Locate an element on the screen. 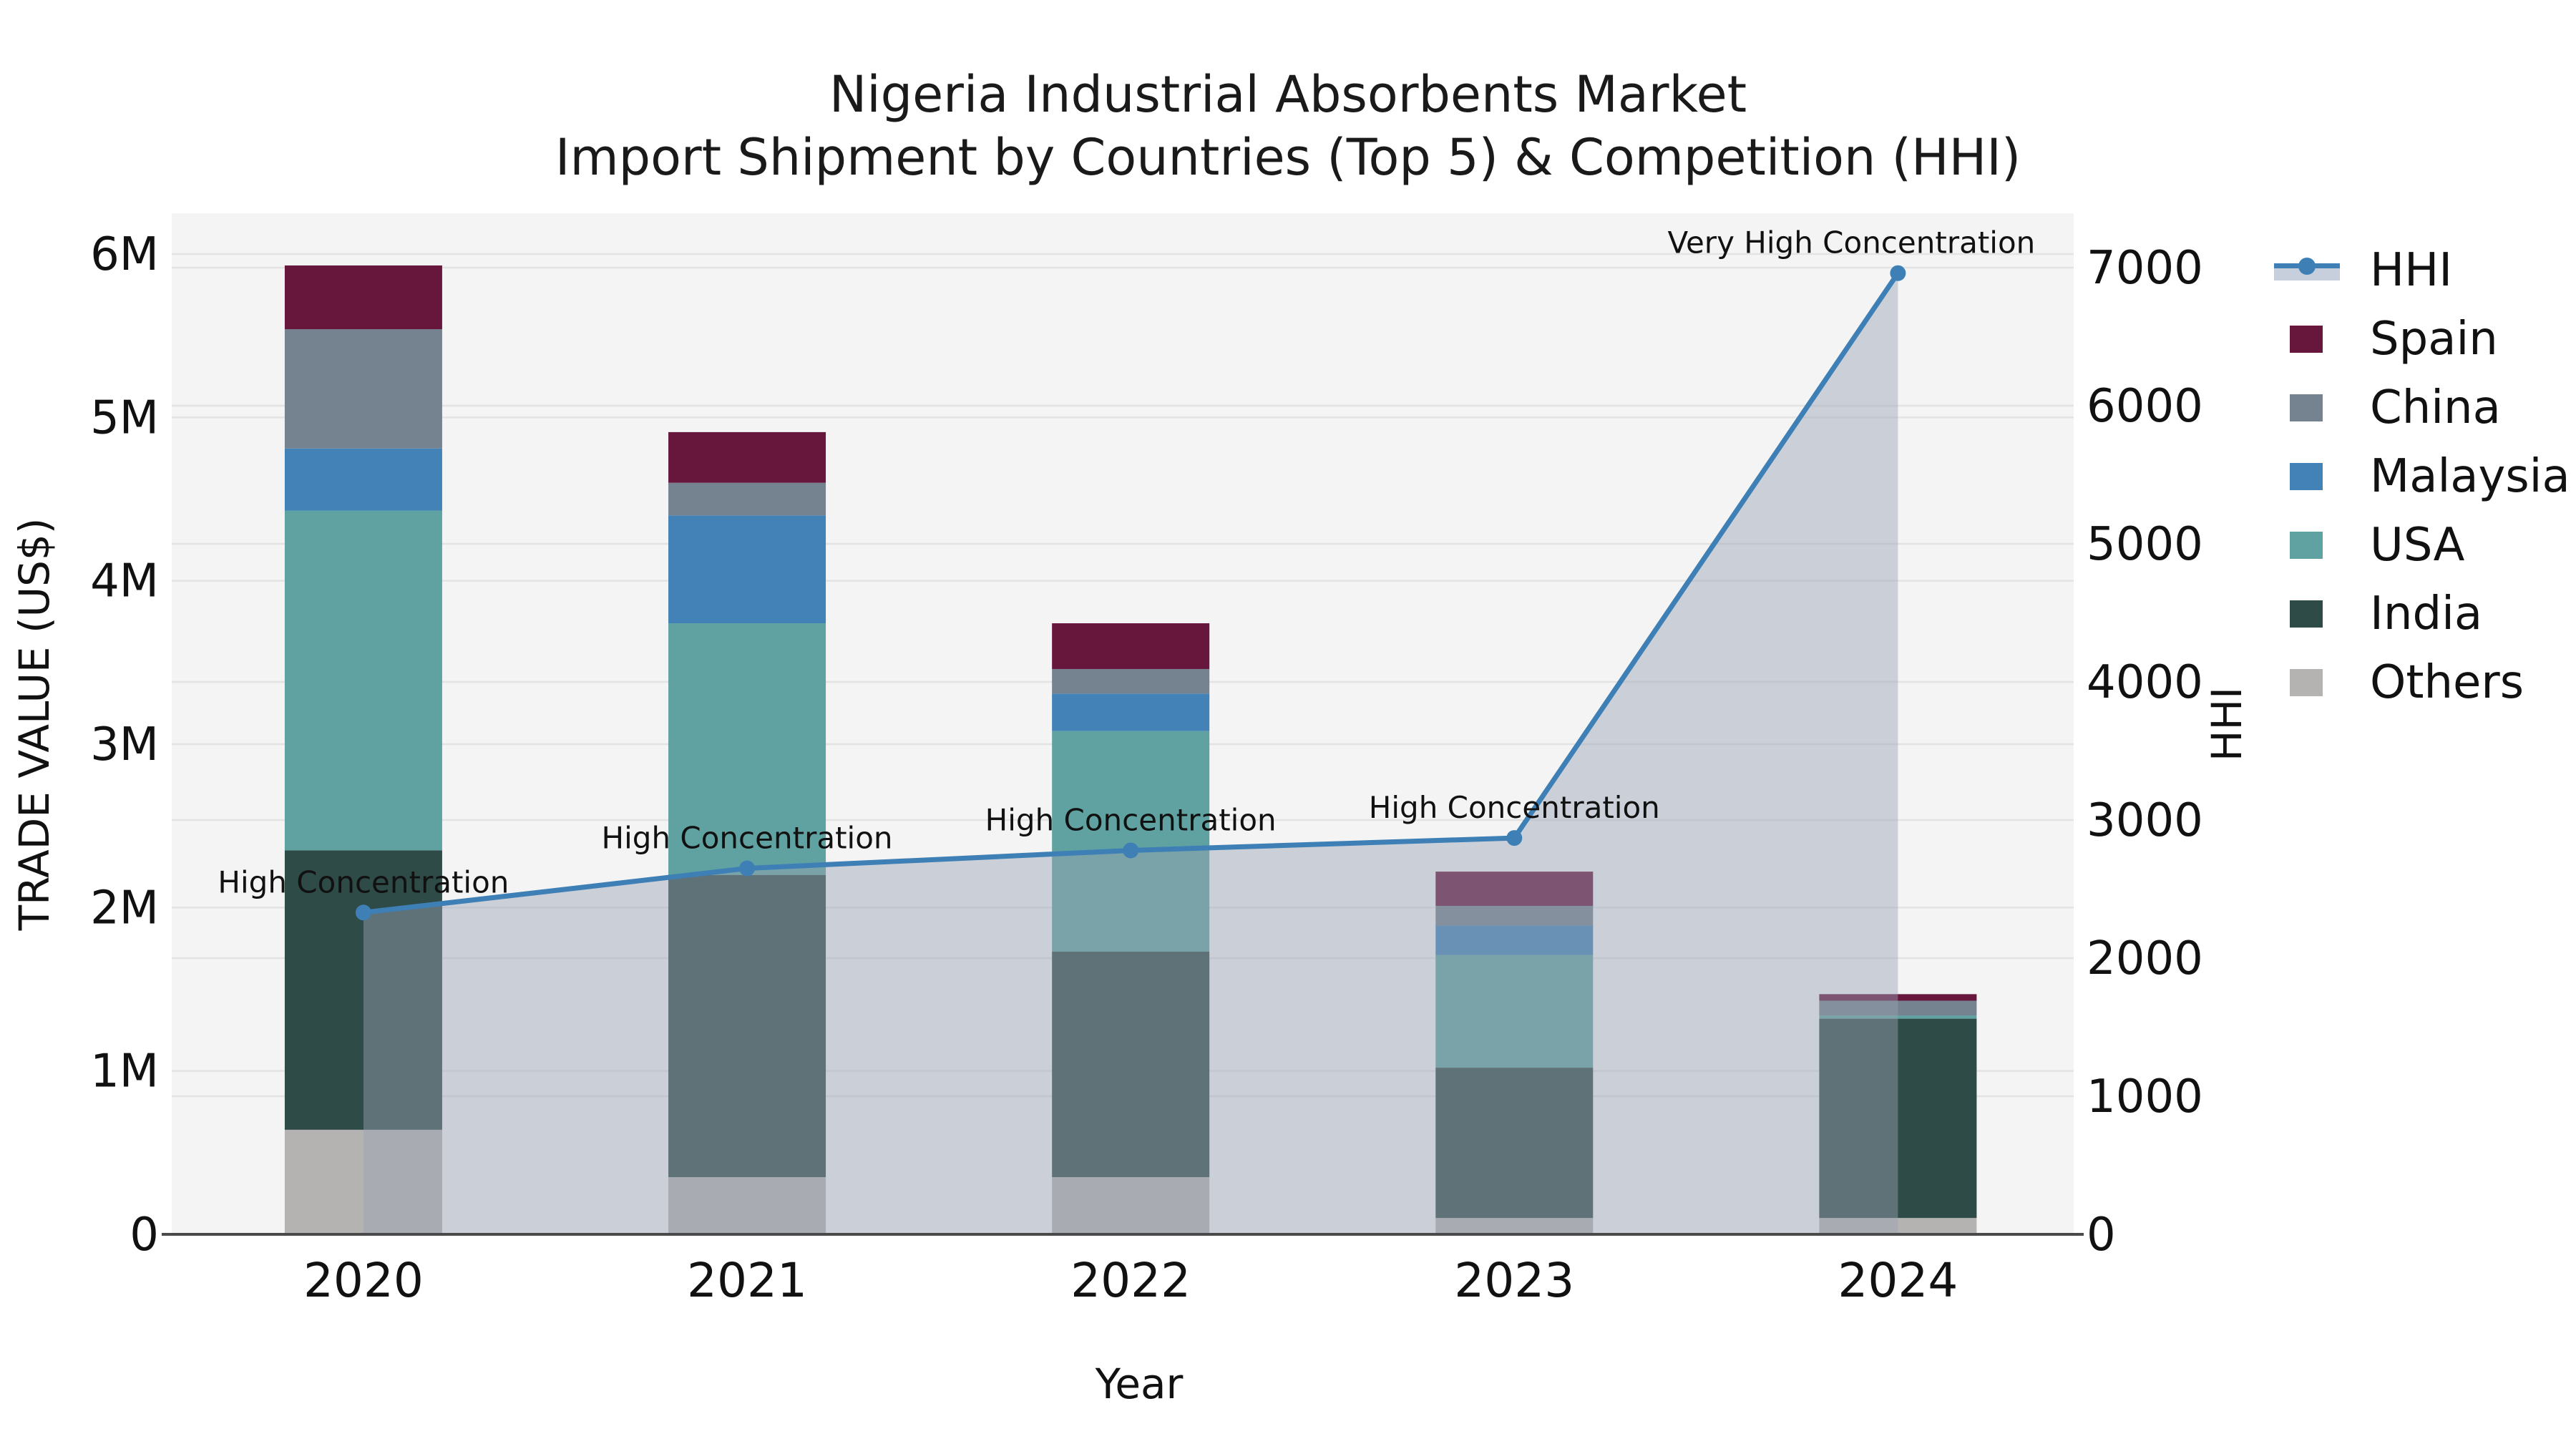 The height and width of the screenshot is (1449, 2576). legend-item-spain: Spain is located at coordinates (2422, 339).